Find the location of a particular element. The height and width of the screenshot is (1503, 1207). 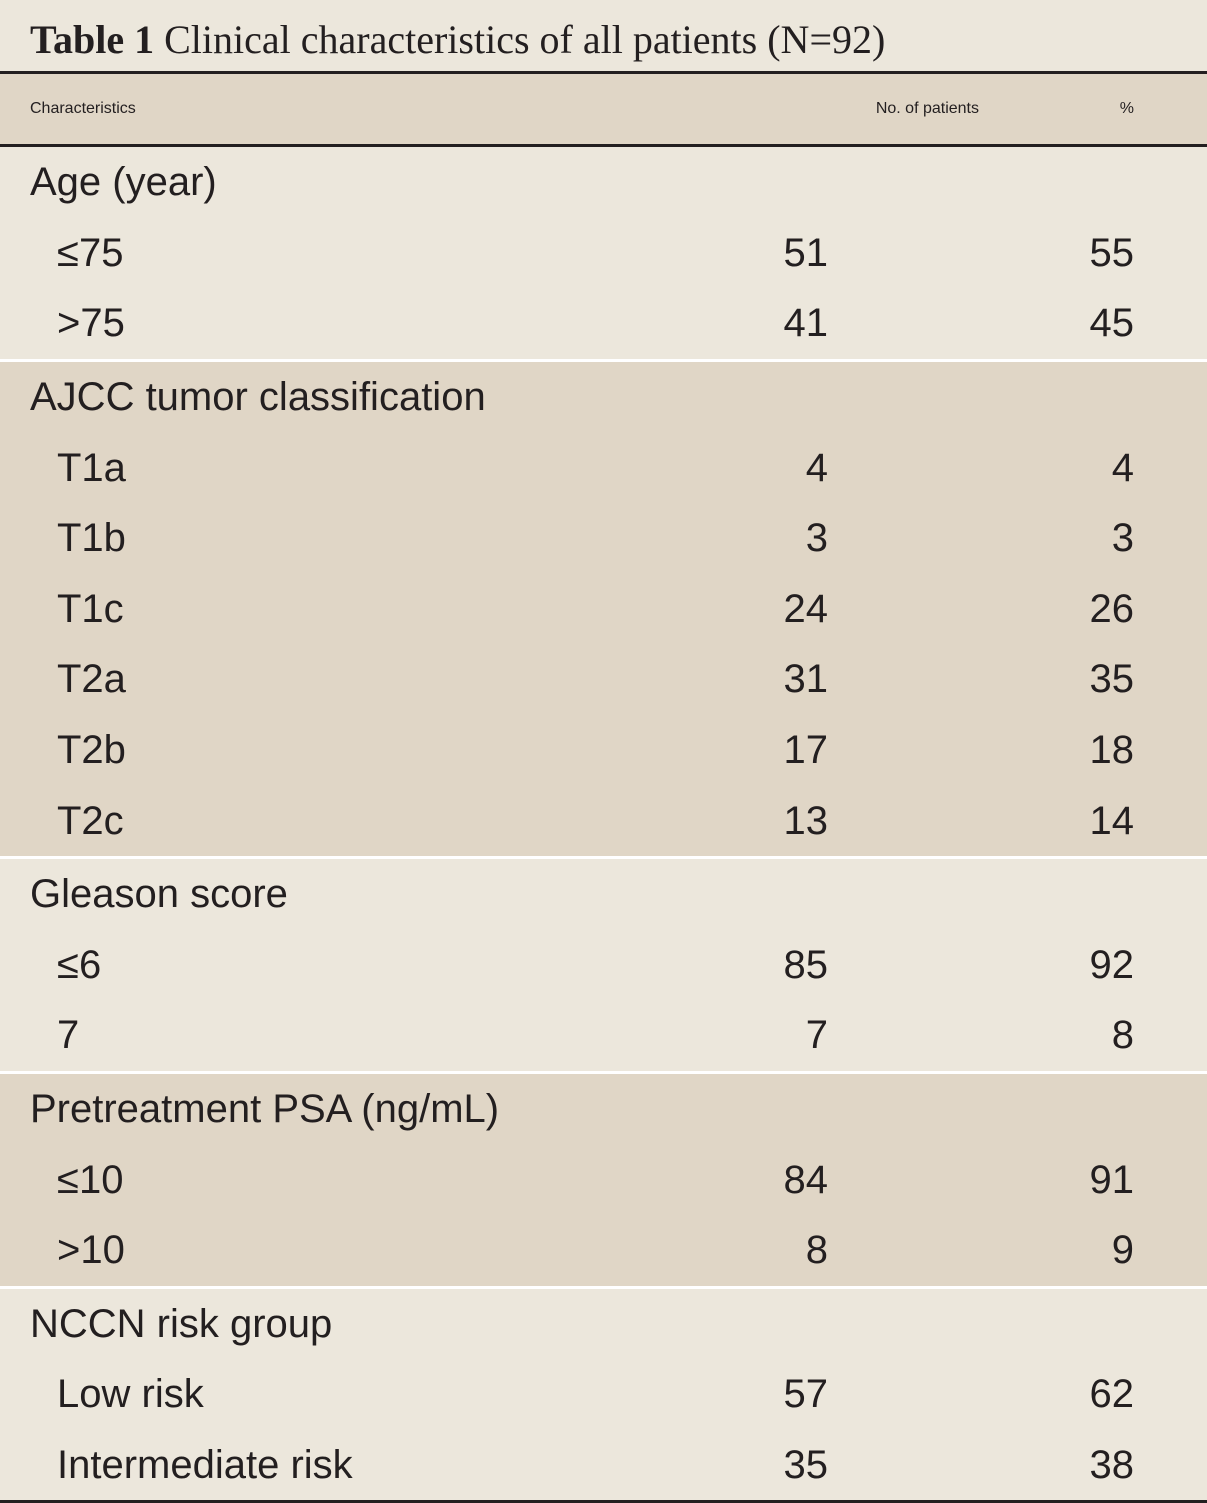

table-row: T2c 13 14 is located at coordinates (603, 820).